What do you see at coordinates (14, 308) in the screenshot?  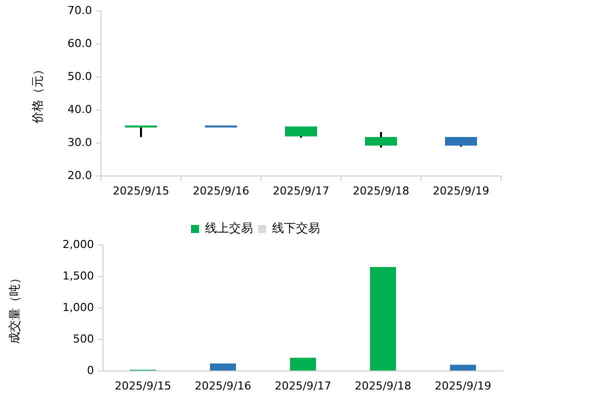 I see `y-axis-title: 成交量（吨）` at bounding box center [14, 308].